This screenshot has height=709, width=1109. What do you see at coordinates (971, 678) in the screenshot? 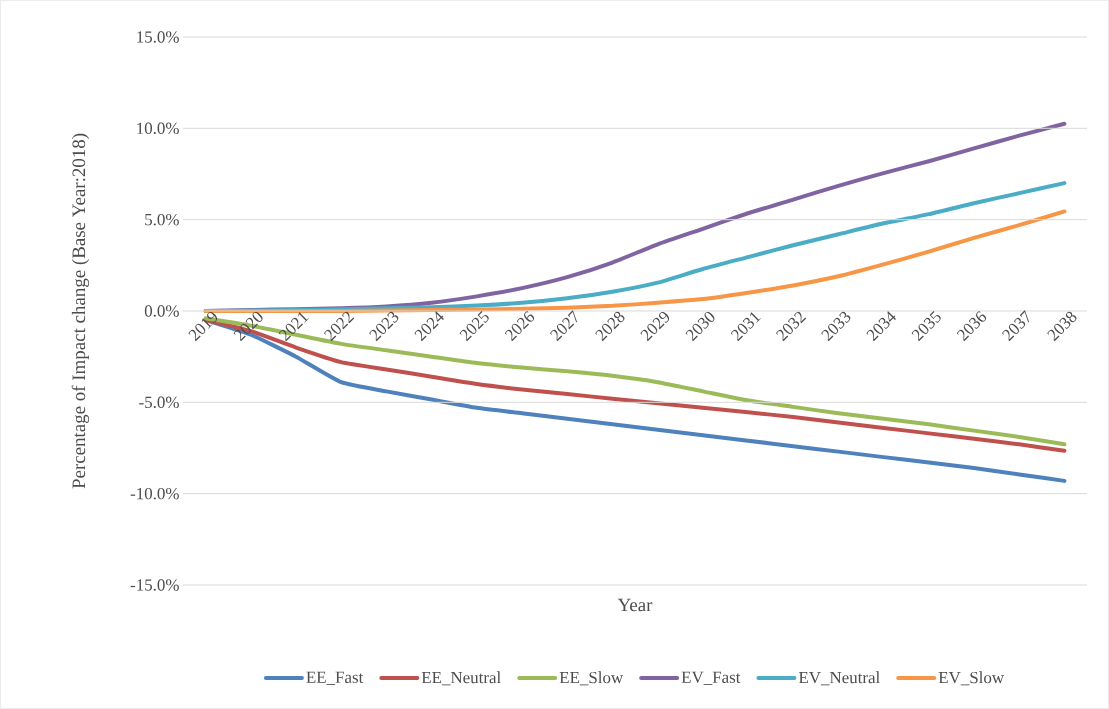
I see `legend-label: EV_Slow` at bounding box center [971, 678].